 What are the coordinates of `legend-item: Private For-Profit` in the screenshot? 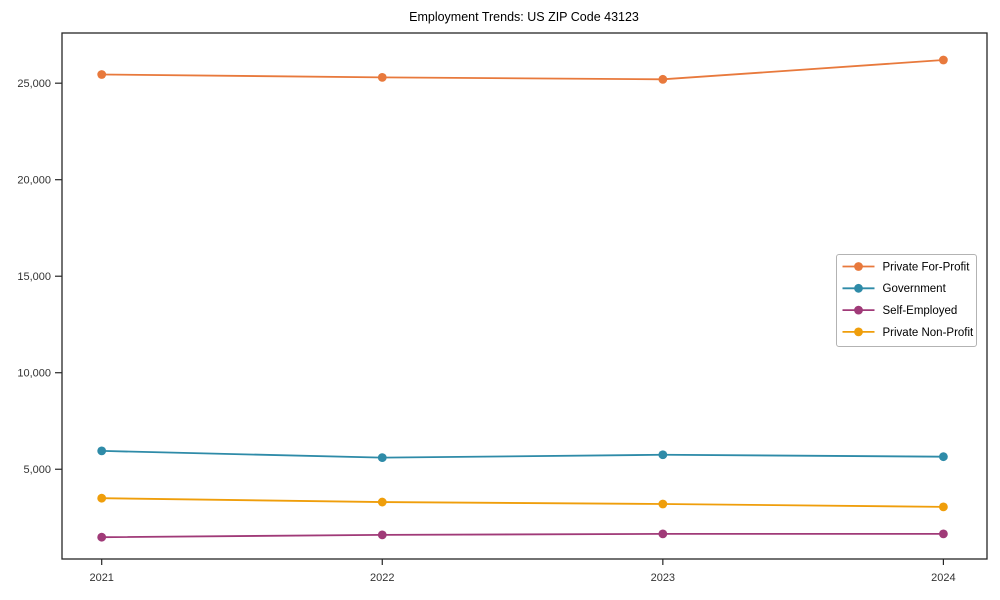 It's located at (906, 267).